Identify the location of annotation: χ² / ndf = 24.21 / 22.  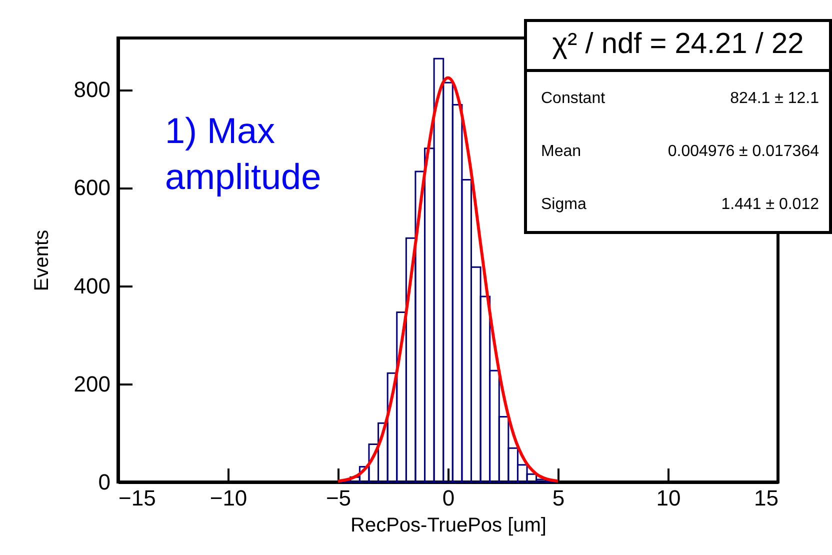
(678, 47).